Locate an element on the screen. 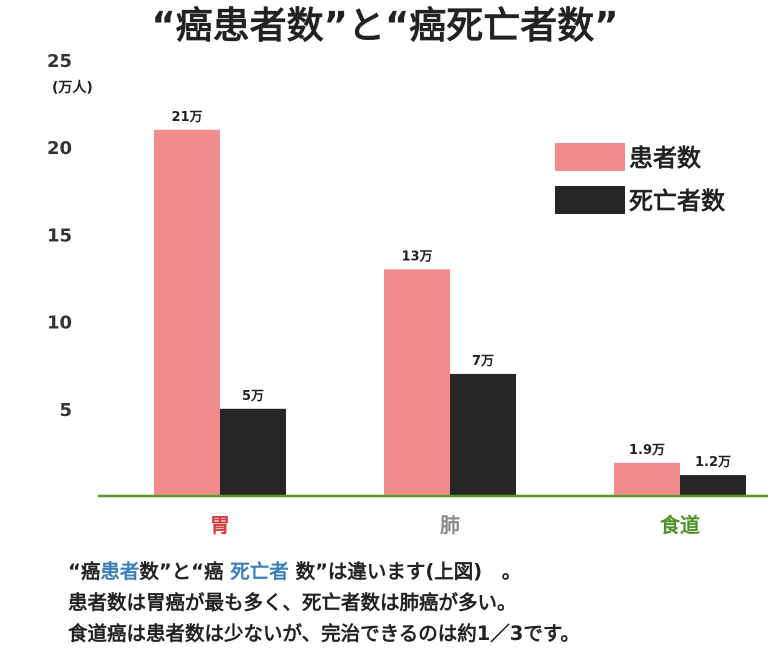 This screenshot has height=658, width=770. y-tick-label: 5 is located at coordinates (65, 410).